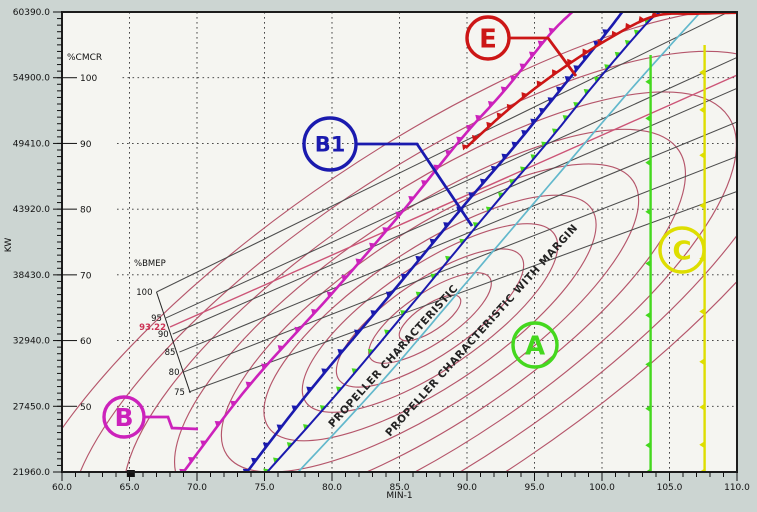  I want to click on y-tick-label: 54900.0, so click(31, 79).